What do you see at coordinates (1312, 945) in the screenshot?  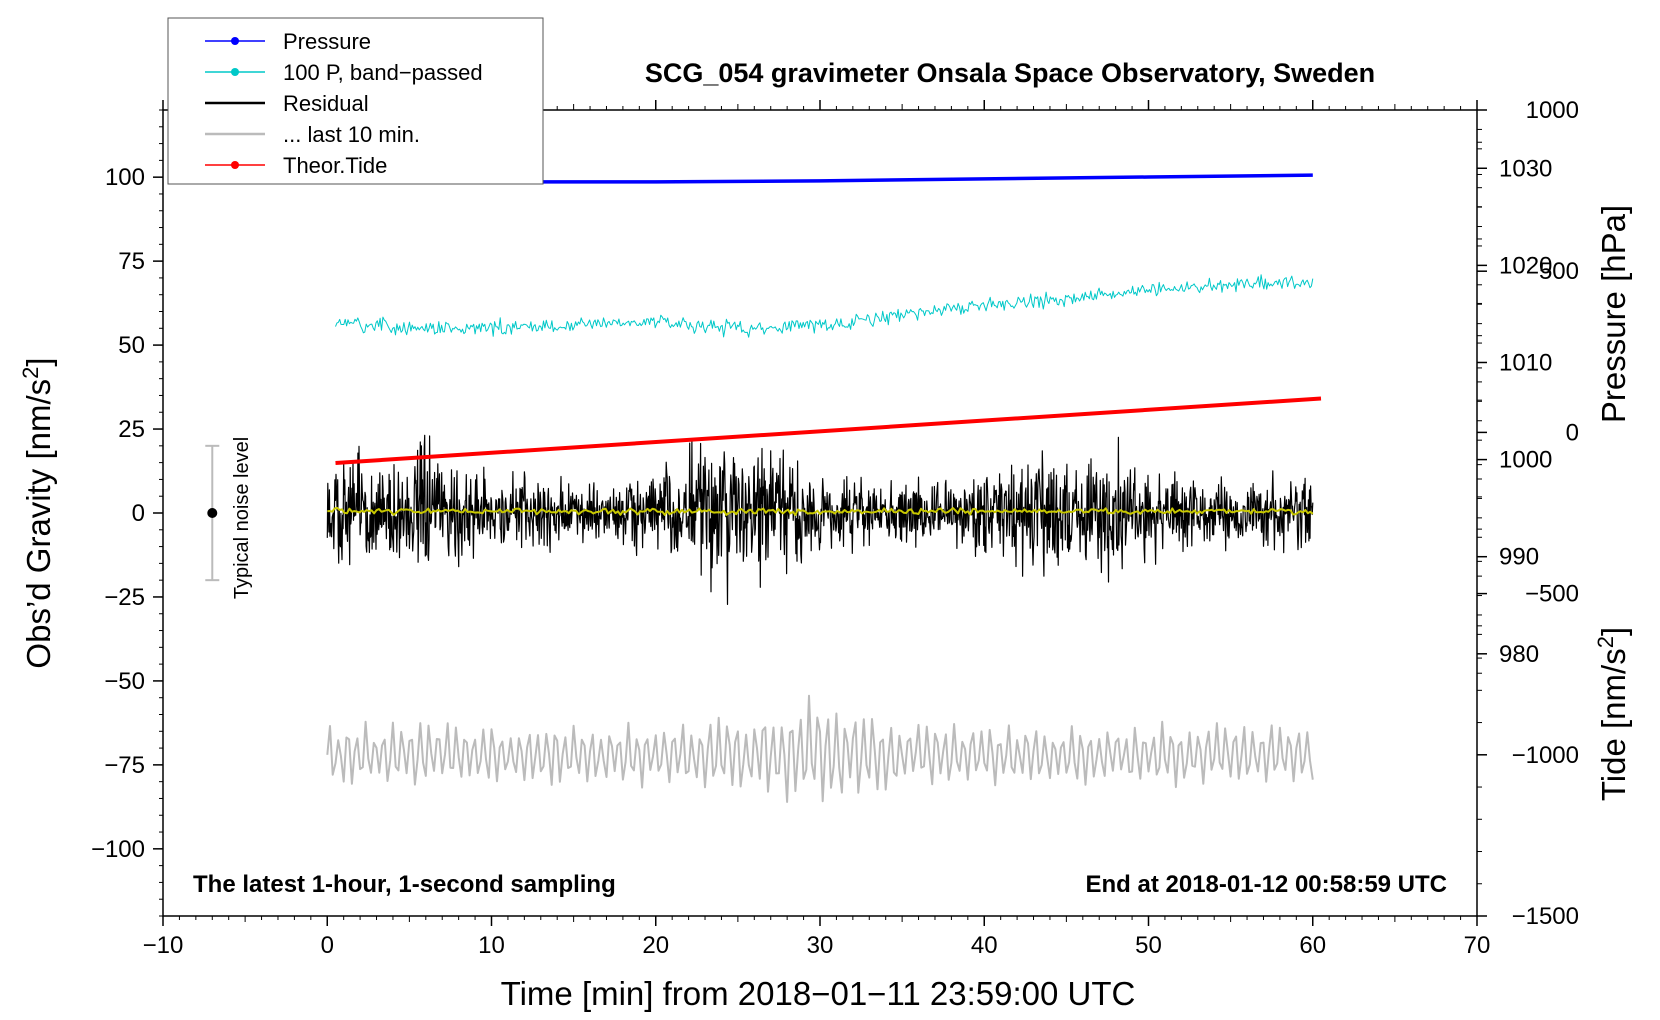 I see `x-tick-label: 60` at bounding box center [1312, 945].